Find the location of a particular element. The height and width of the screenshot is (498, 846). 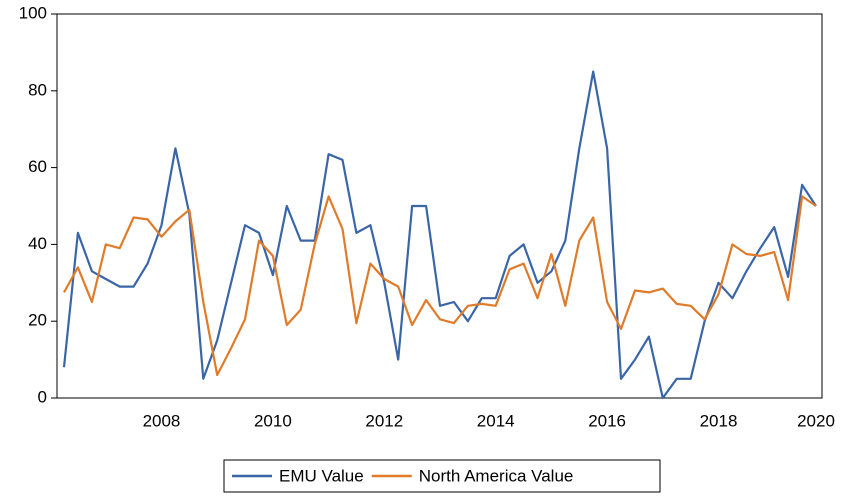

x-tick-label: 2012 is located at coordinates (384, 420).